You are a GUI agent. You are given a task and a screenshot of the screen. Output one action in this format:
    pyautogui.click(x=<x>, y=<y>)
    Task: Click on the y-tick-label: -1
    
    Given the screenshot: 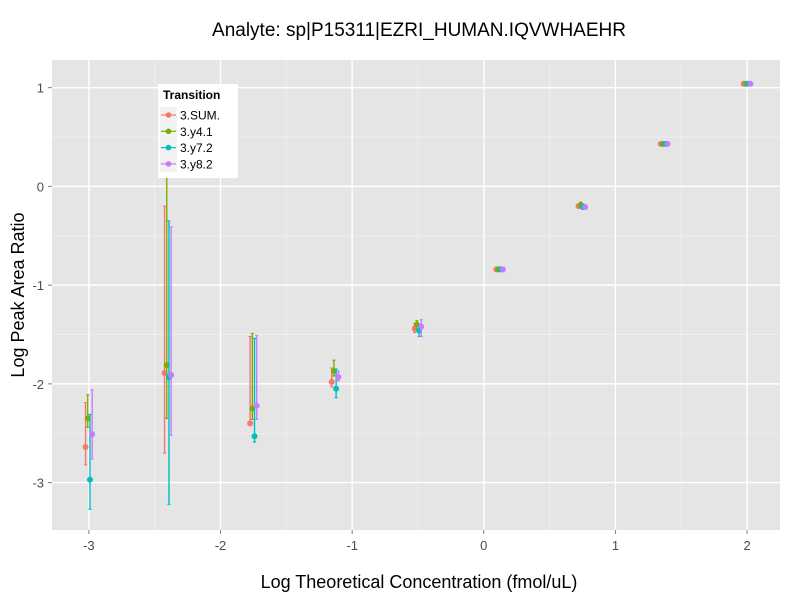 What is the action you would take?
    pyautogui.click(x=38, y=285)
    